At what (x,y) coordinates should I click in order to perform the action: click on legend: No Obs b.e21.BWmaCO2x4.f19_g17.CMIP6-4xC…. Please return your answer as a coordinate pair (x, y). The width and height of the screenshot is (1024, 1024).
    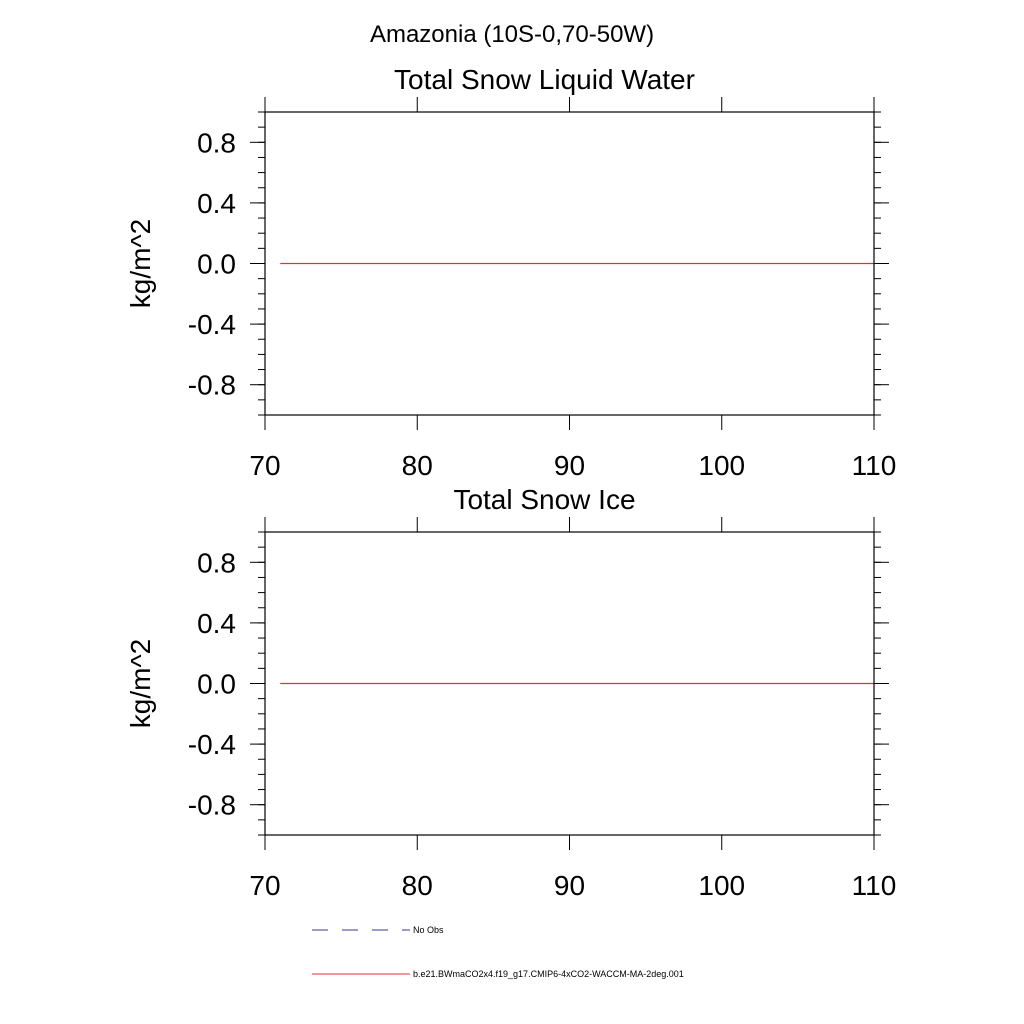
    Looking at the image, I should click on (498, 952).